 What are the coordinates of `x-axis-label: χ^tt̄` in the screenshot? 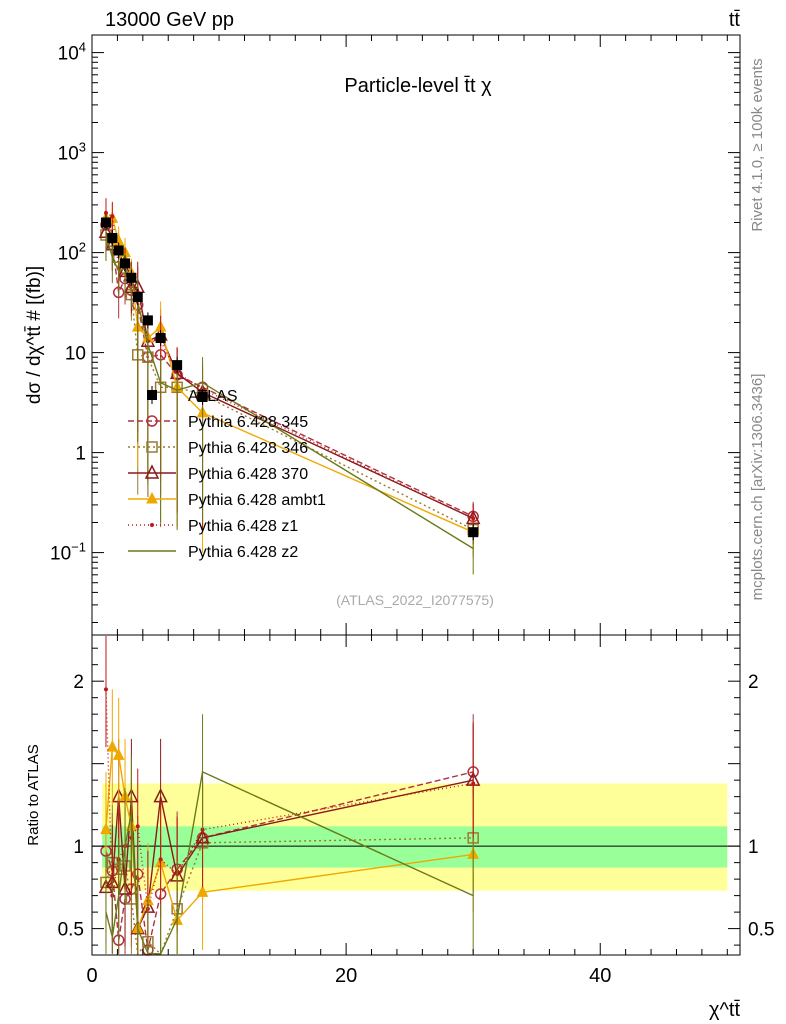 It's located at (724, 1010).